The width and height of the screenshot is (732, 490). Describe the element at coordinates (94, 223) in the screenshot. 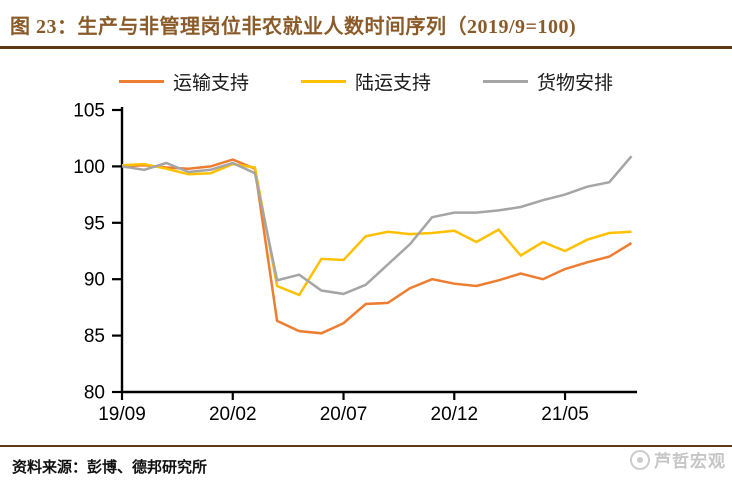

I see `y-tick-label: 95` at that location.